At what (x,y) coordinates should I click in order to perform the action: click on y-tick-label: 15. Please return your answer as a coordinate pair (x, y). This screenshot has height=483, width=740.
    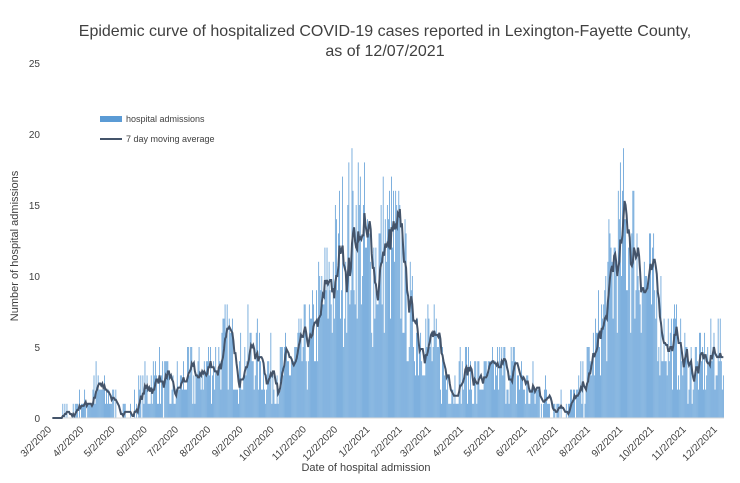
    Looking at the image, I should click on (35, 206).